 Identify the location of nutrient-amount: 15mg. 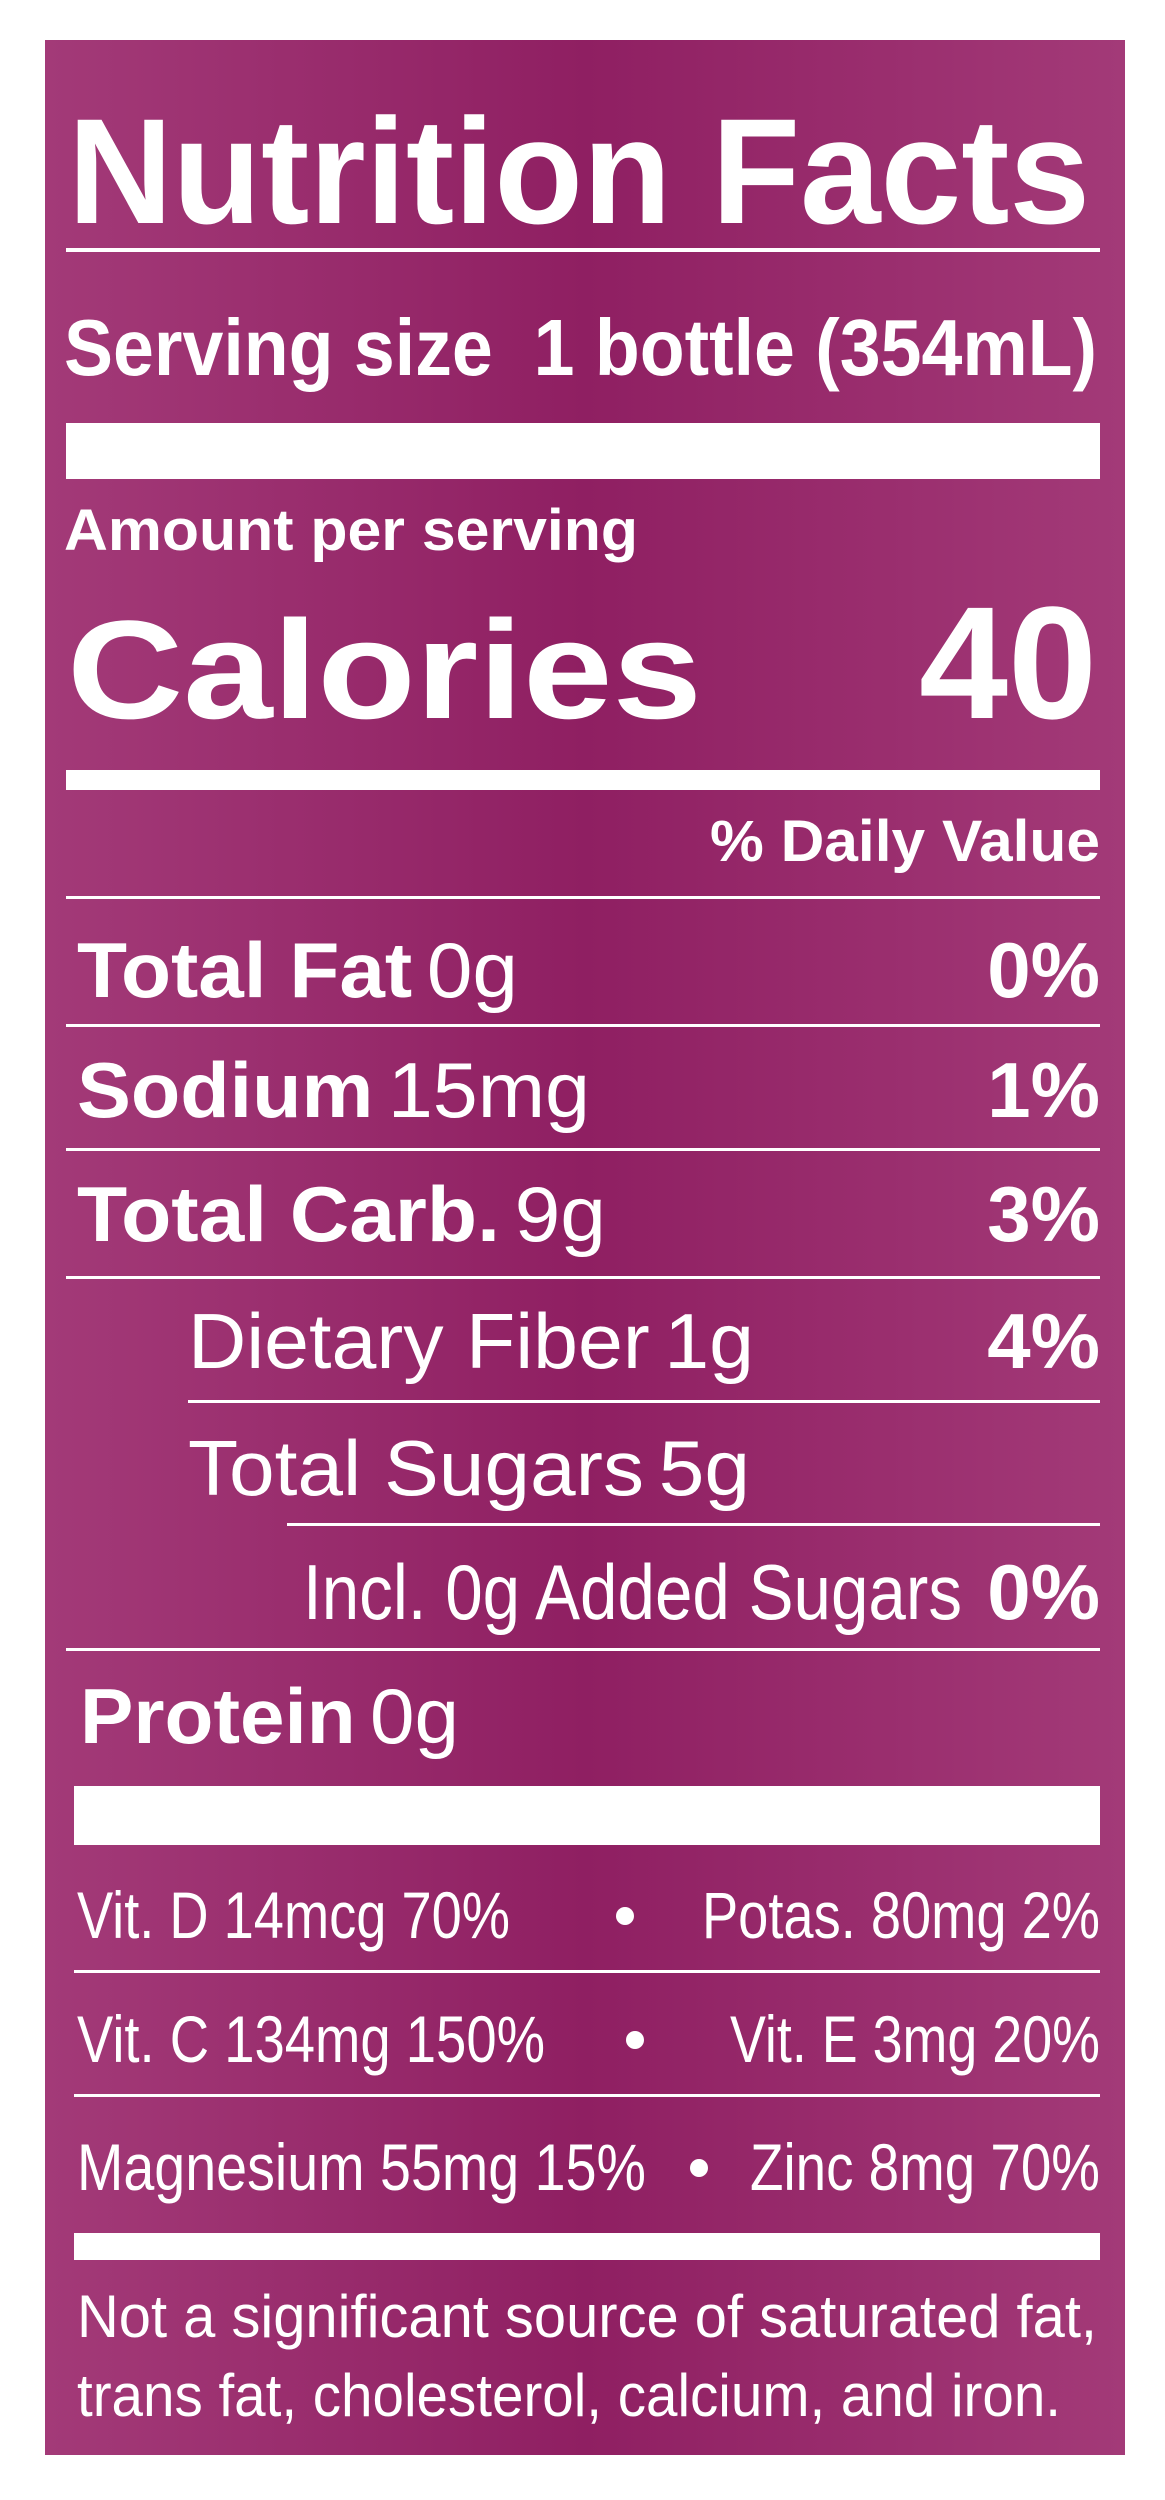
(489, 1090).